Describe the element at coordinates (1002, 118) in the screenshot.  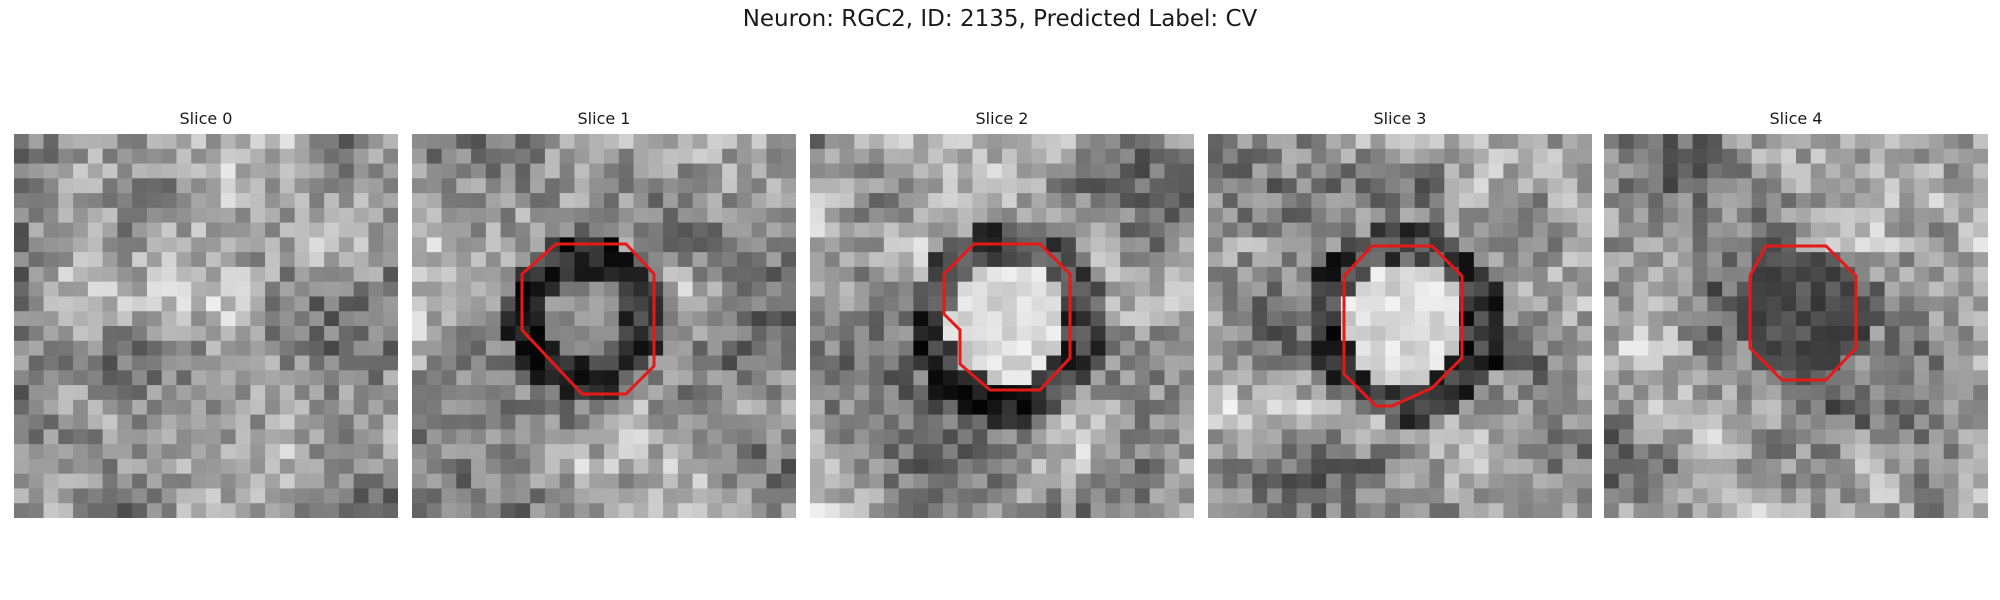
I see `slice-title: Slice 2` at that location.